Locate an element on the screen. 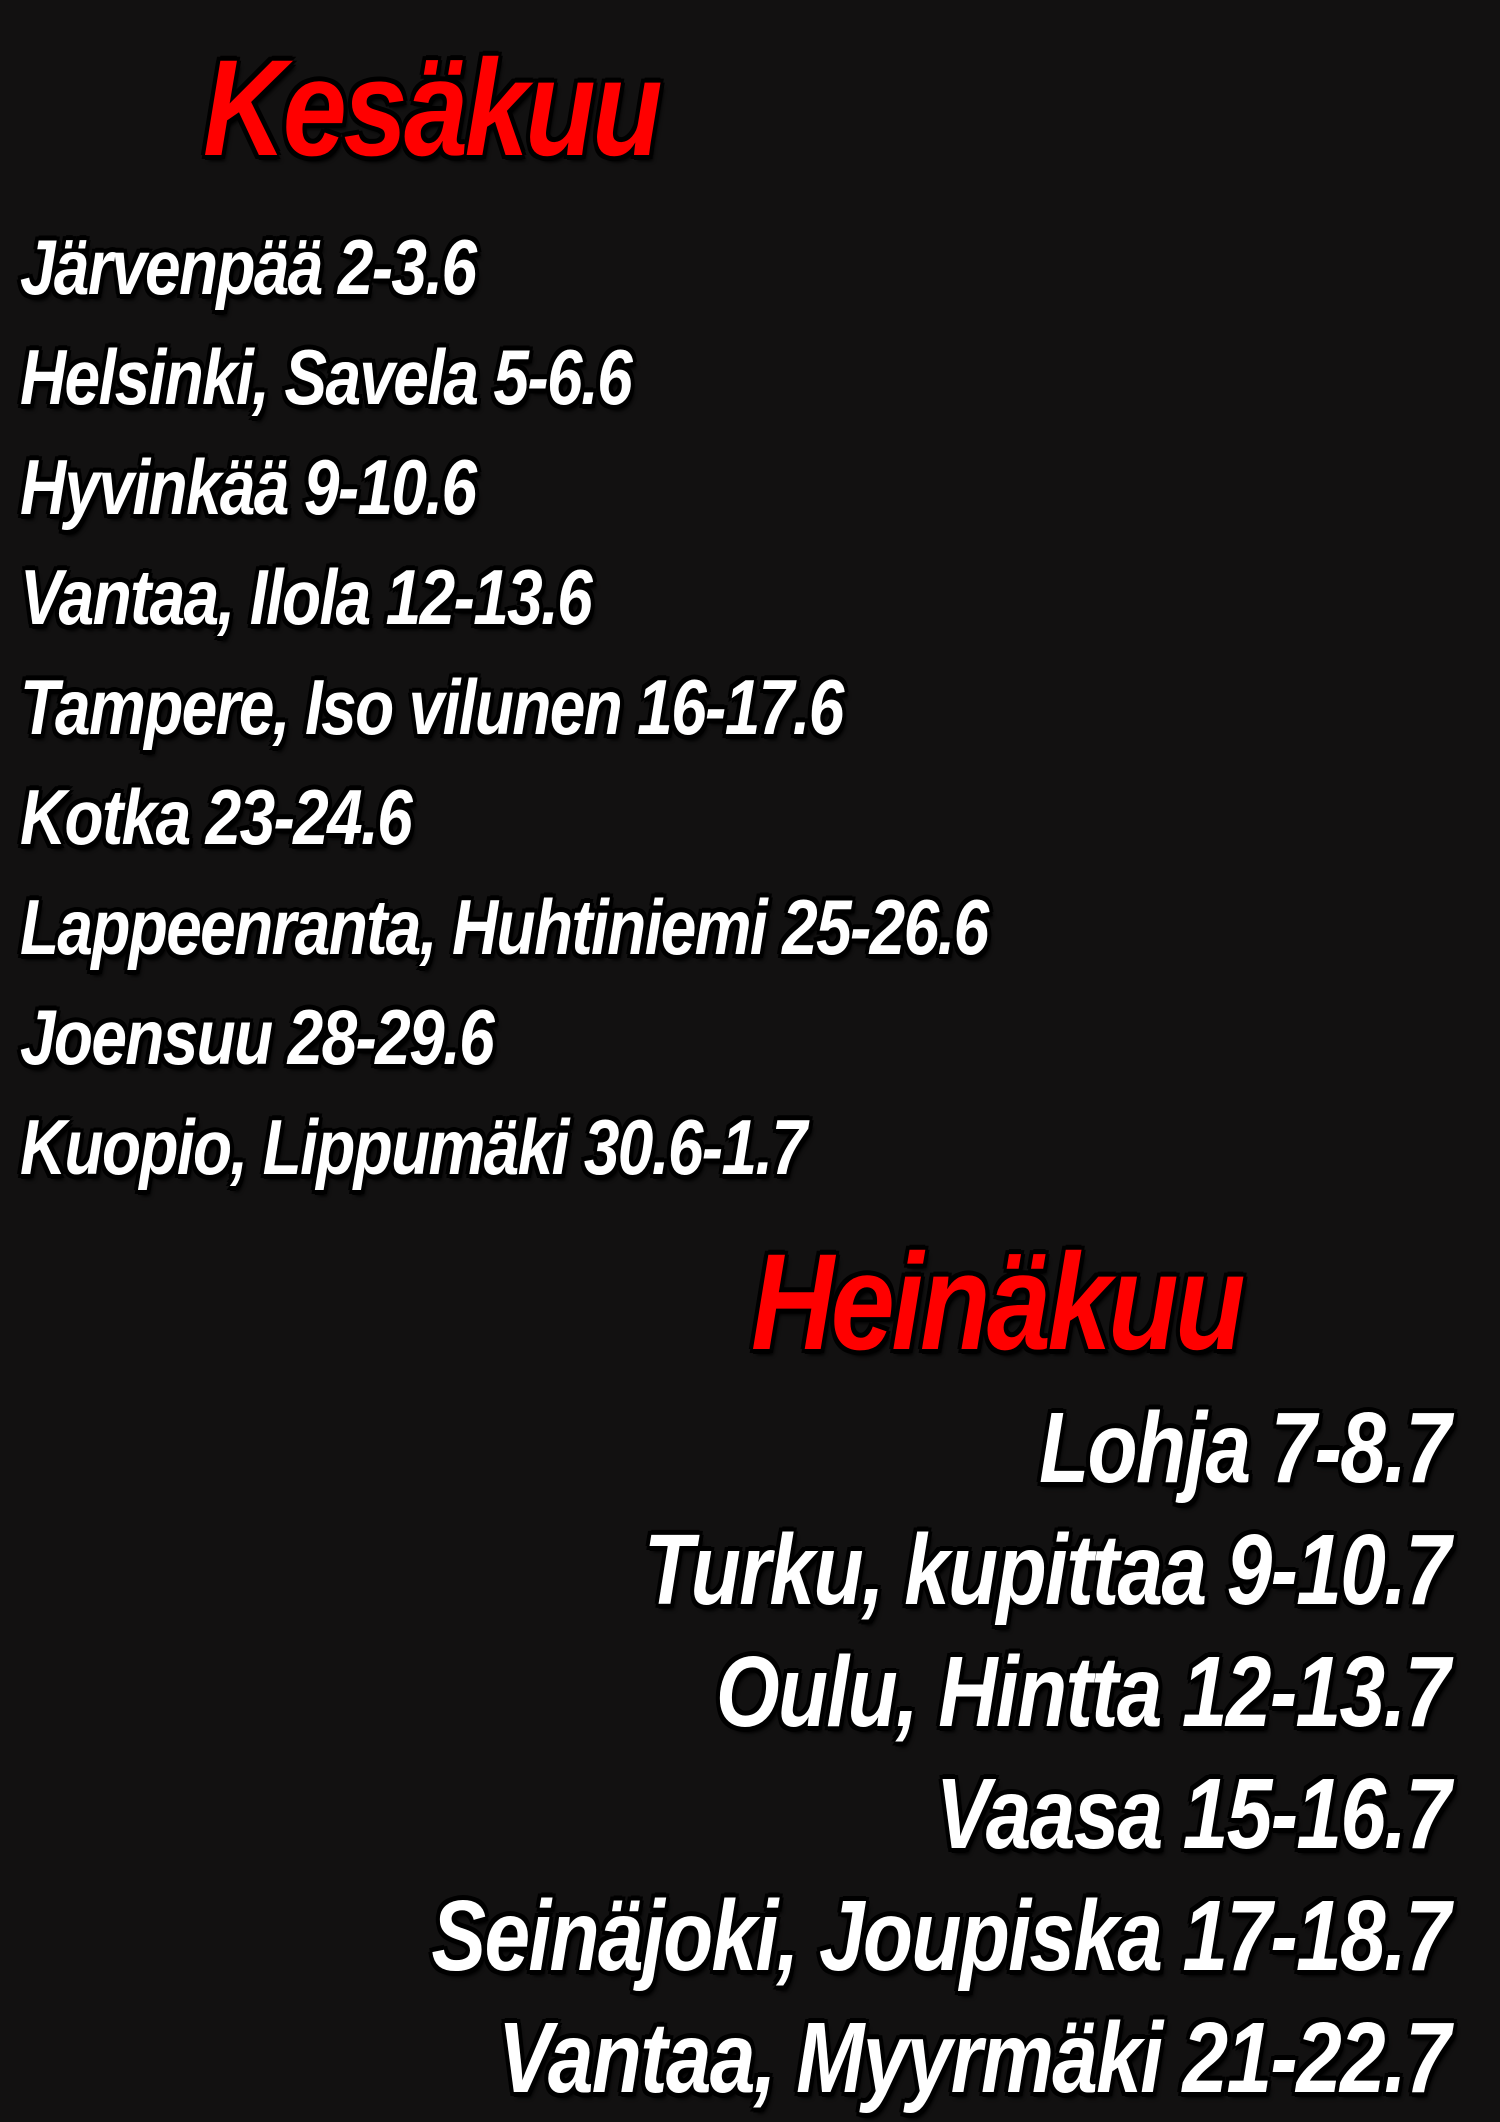 The image size is (1500, 2122). july-event: Vantaa, Myyrmäki 21-22.7 is located at coordinates (974, 2058).